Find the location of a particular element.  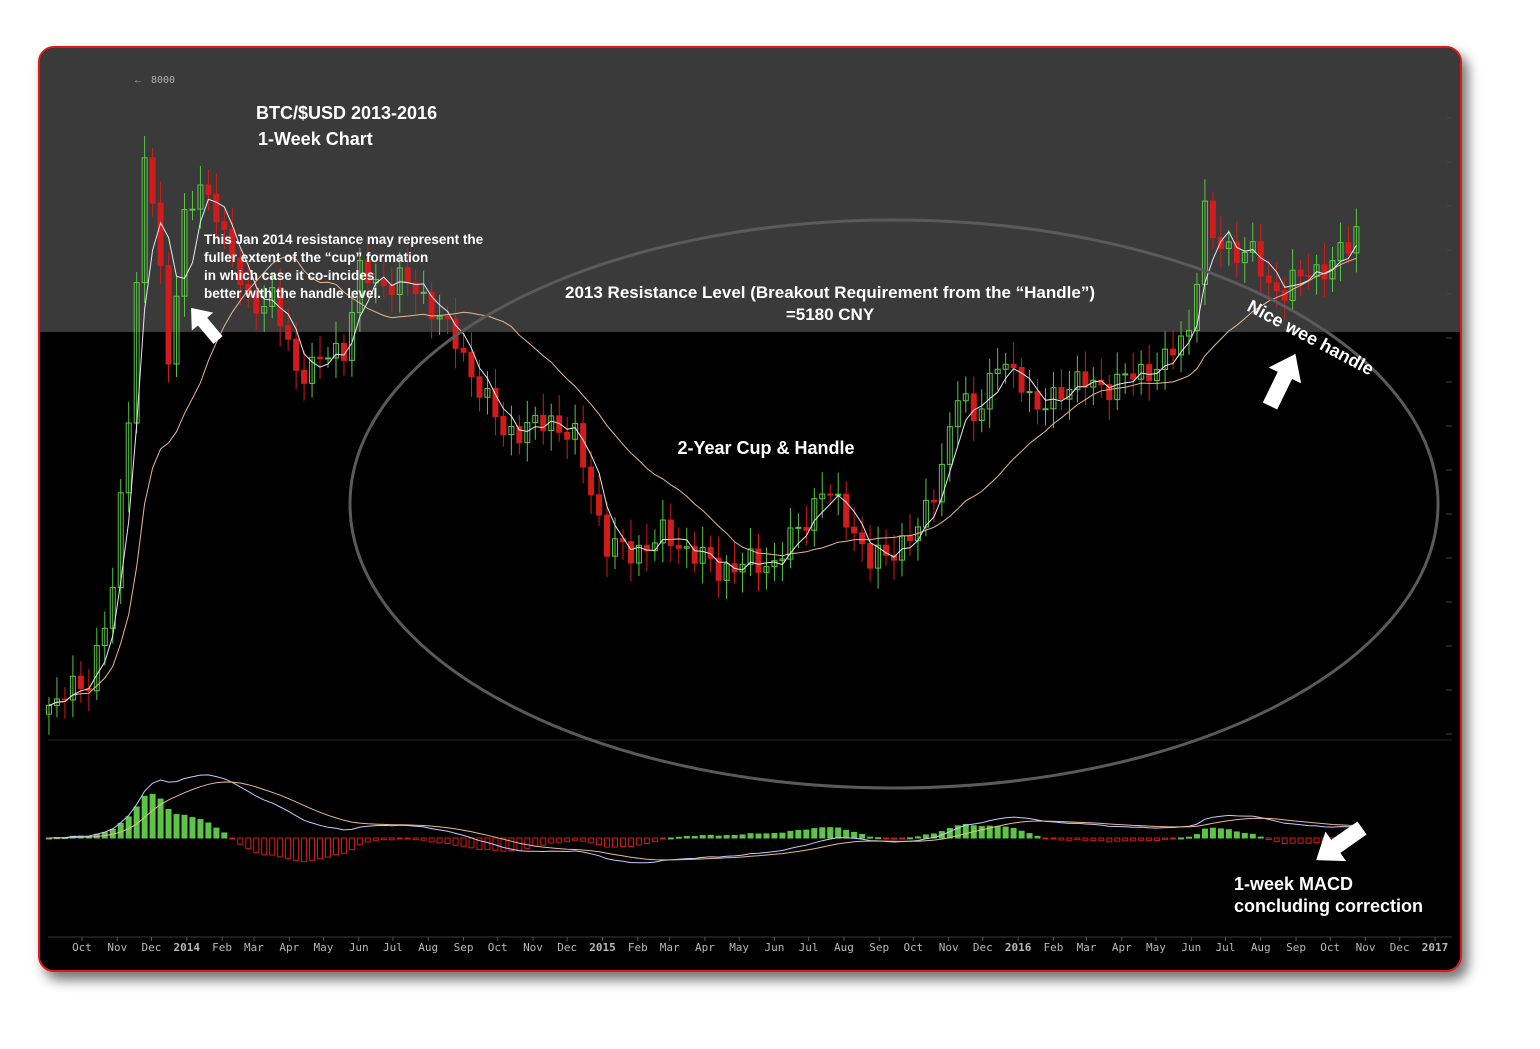

x-tick-label: 2016 is located at coordinates (1018, 947).